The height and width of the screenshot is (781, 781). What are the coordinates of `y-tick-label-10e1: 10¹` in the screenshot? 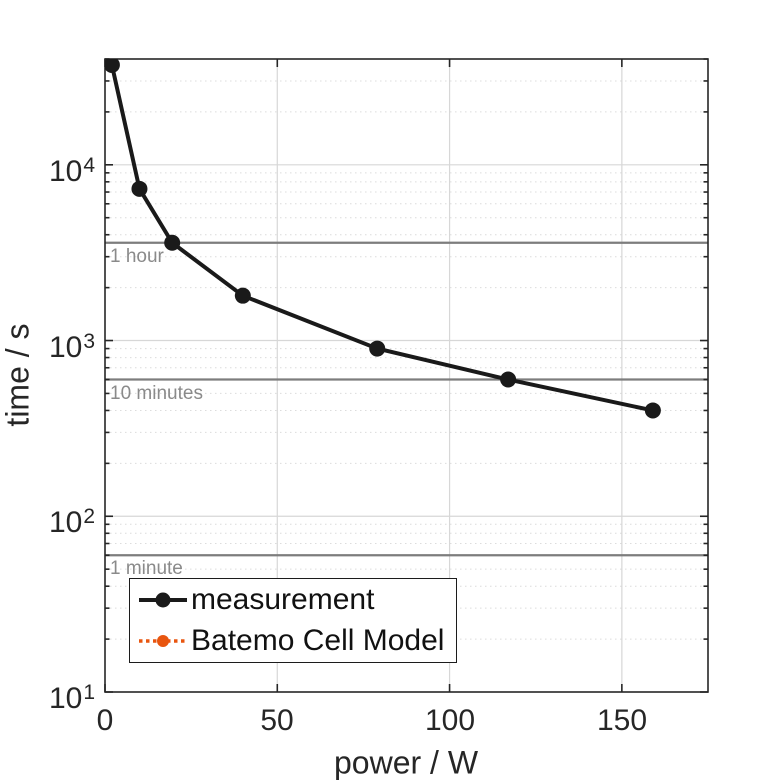 It's located at (71, 698).